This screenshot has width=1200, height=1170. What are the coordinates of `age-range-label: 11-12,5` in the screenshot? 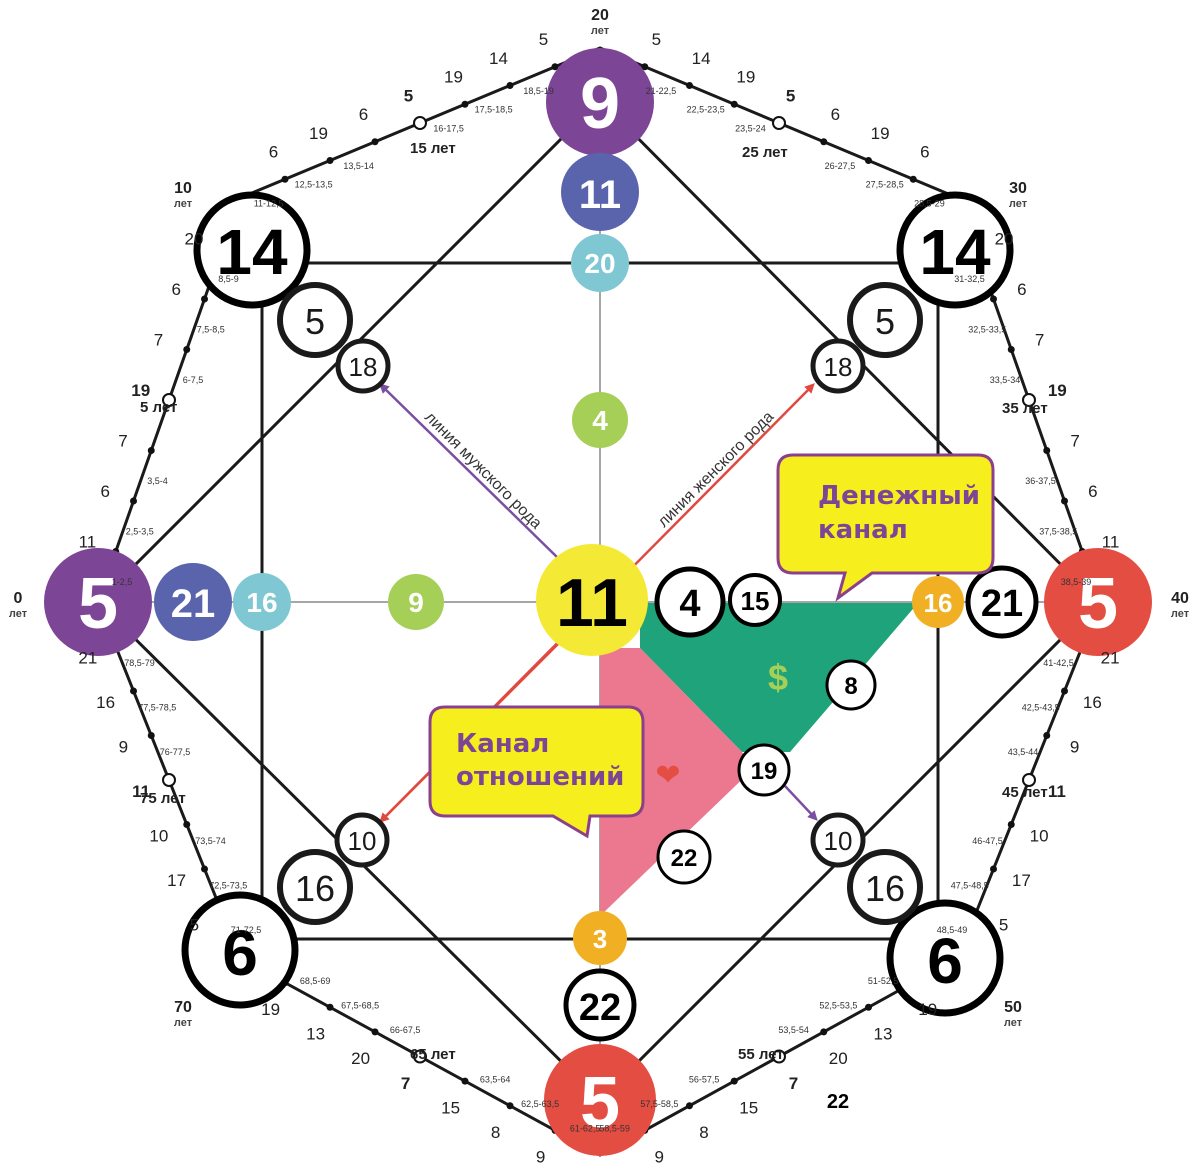 It's located at (269, 203).